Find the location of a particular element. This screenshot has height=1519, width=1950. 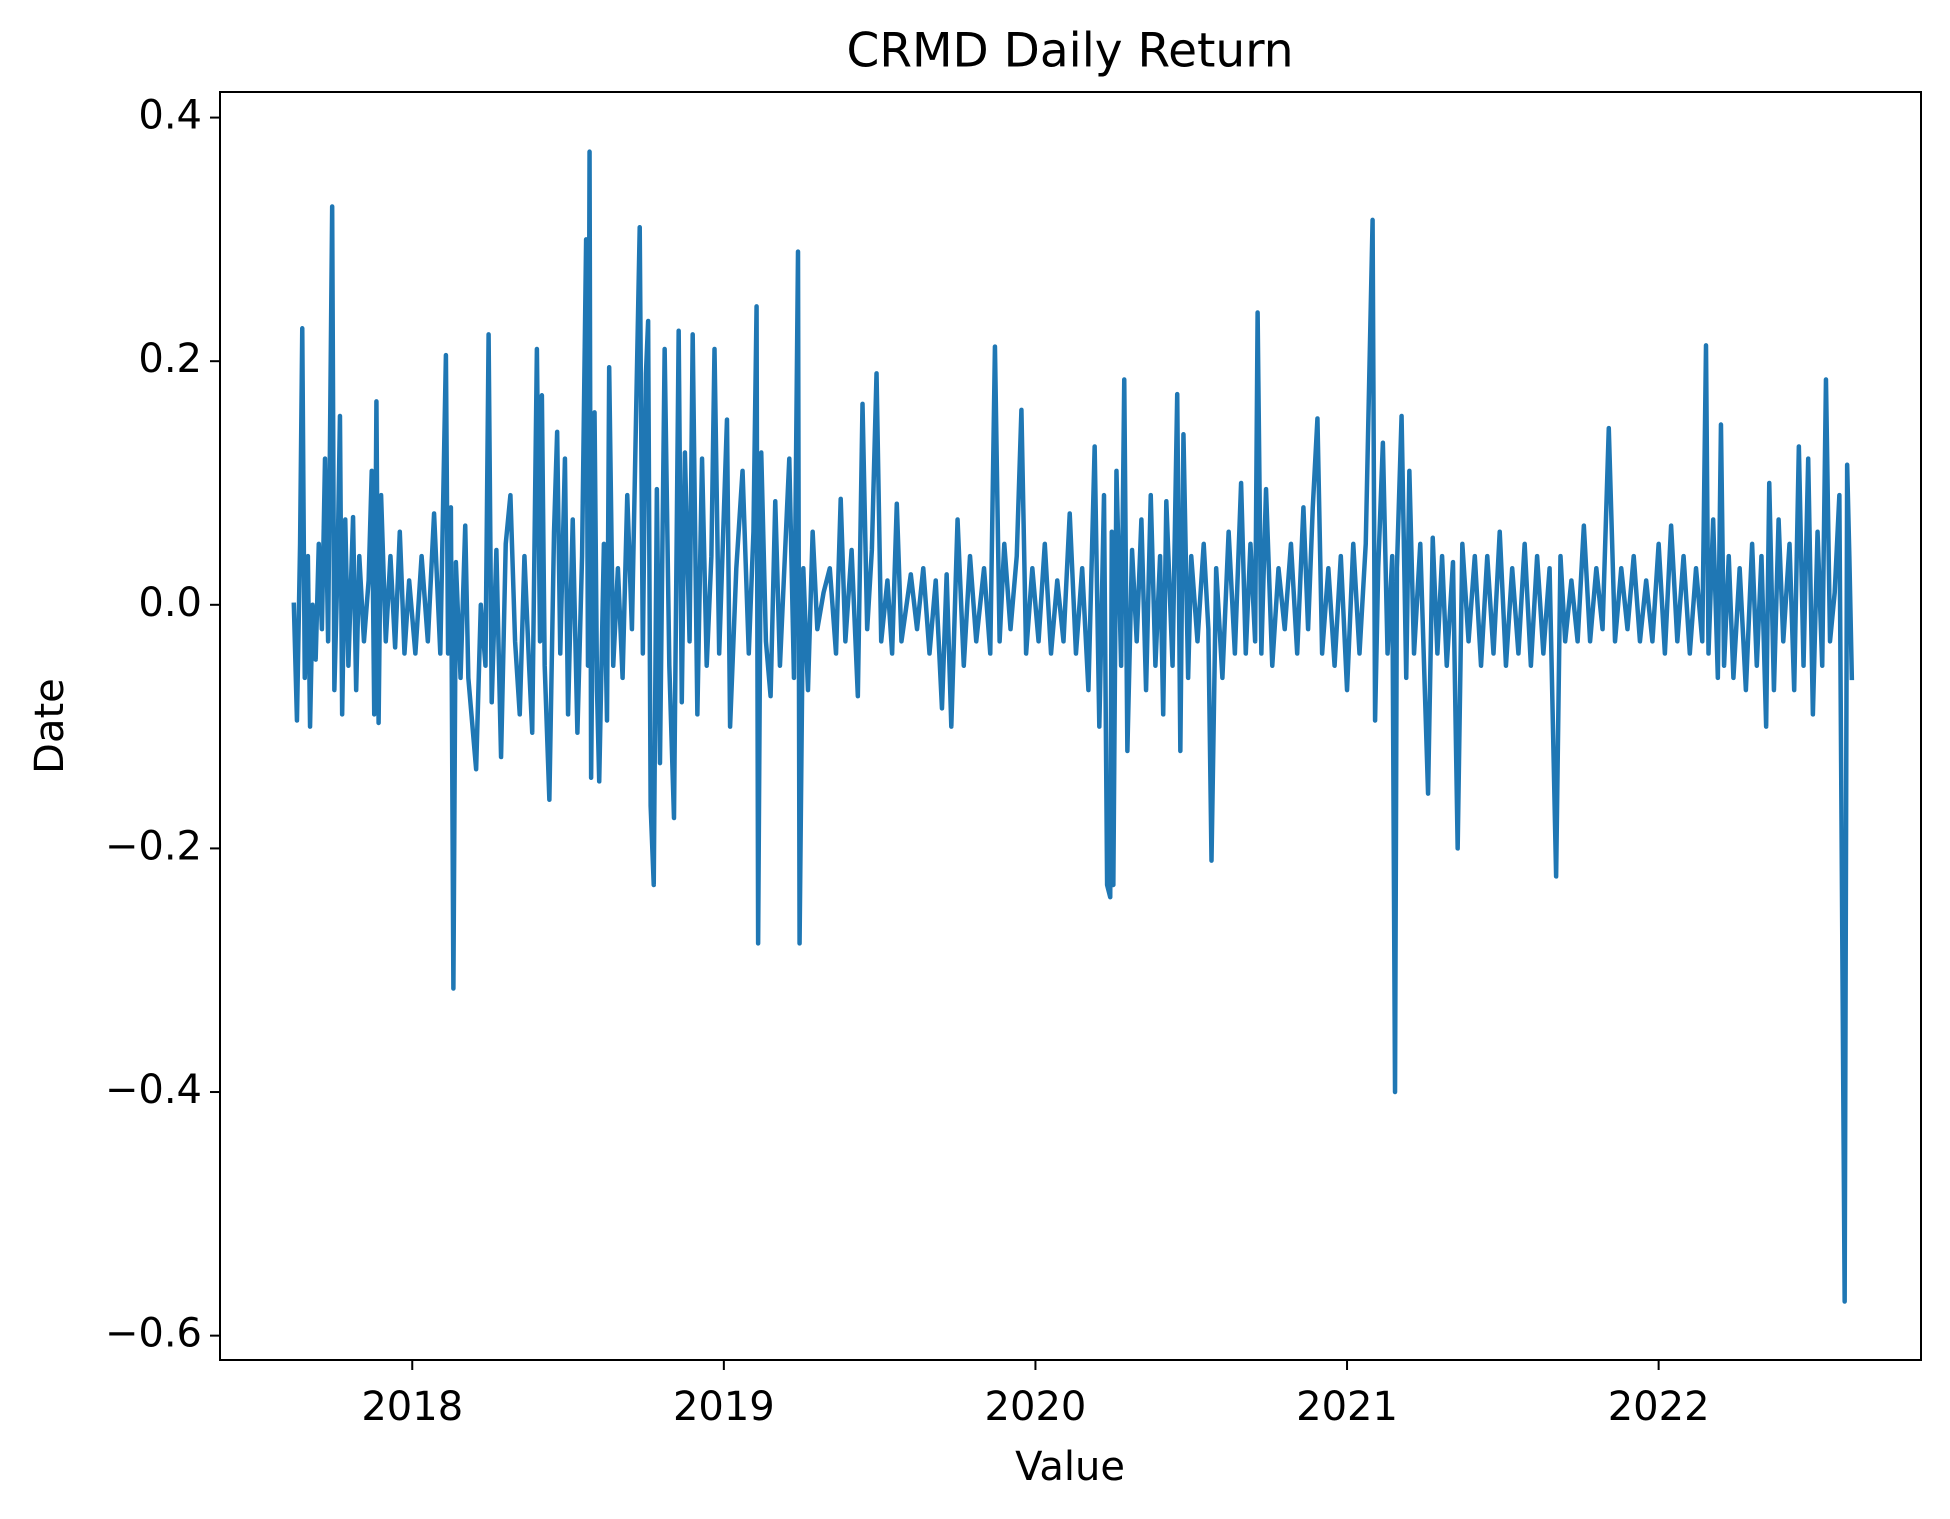

x-tick-label: 2021 is located at coordinates (1347, 1407).